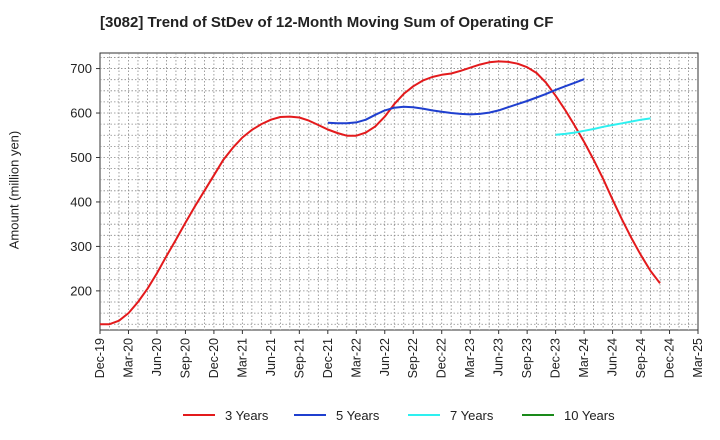 This screenshot has width=720, height=440. Describe the element at coordinates (641, 358) in the screenshot. I see `x-tick-label: Sep-24` at that location.